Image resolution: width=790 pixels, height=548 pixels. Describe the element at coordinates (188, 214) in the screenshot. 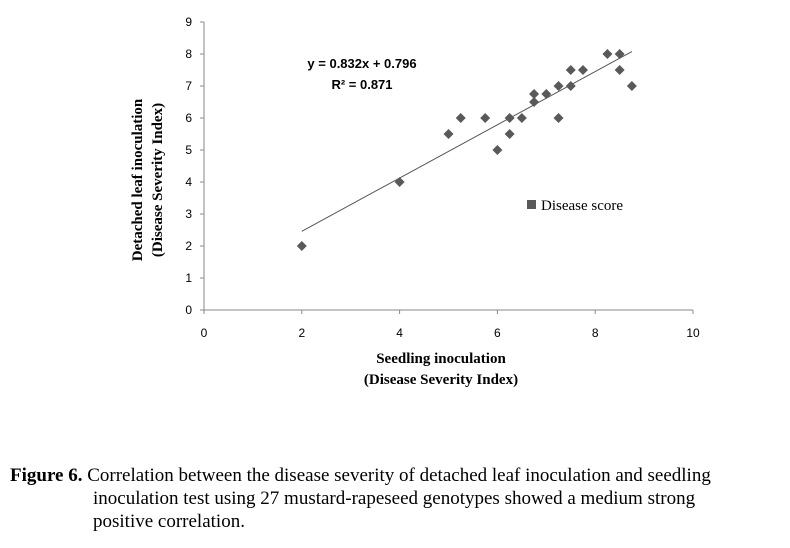

I see `y-tick-label: 3` at that location.